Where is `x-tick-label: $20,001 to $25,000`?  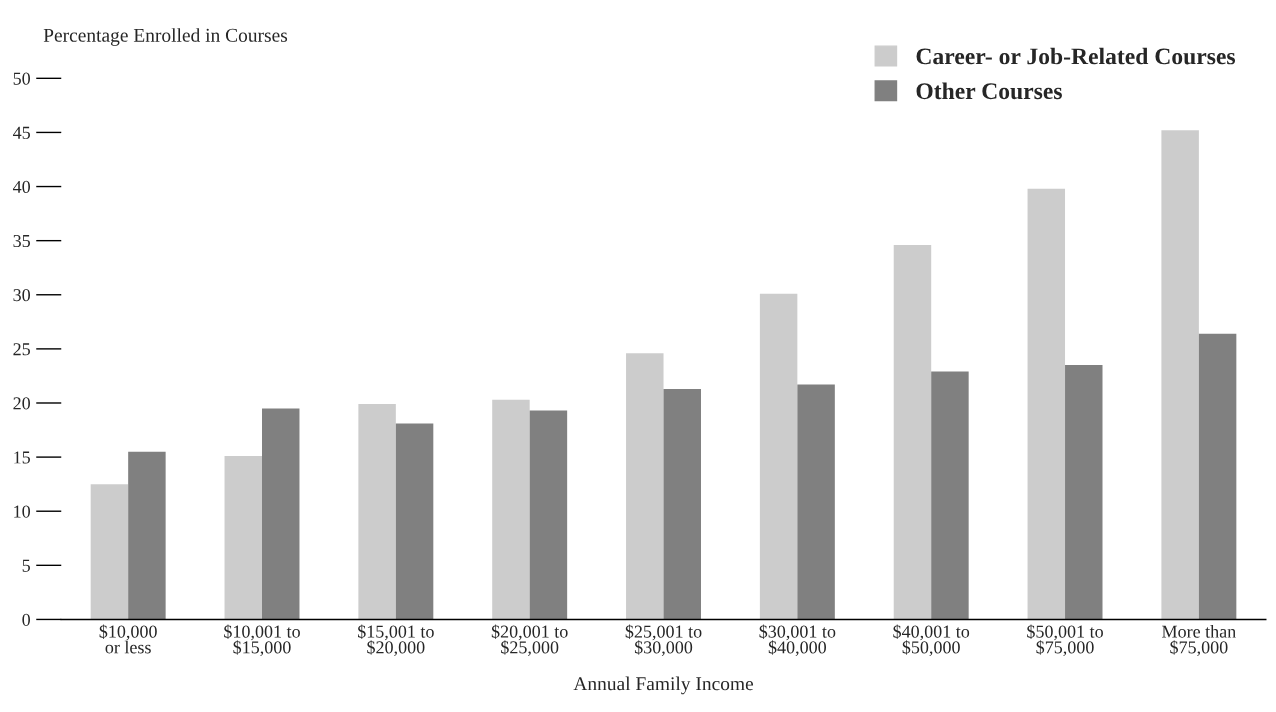
x-tick-label: $20,001 to $25,000 is located at coordinates (529, 640).